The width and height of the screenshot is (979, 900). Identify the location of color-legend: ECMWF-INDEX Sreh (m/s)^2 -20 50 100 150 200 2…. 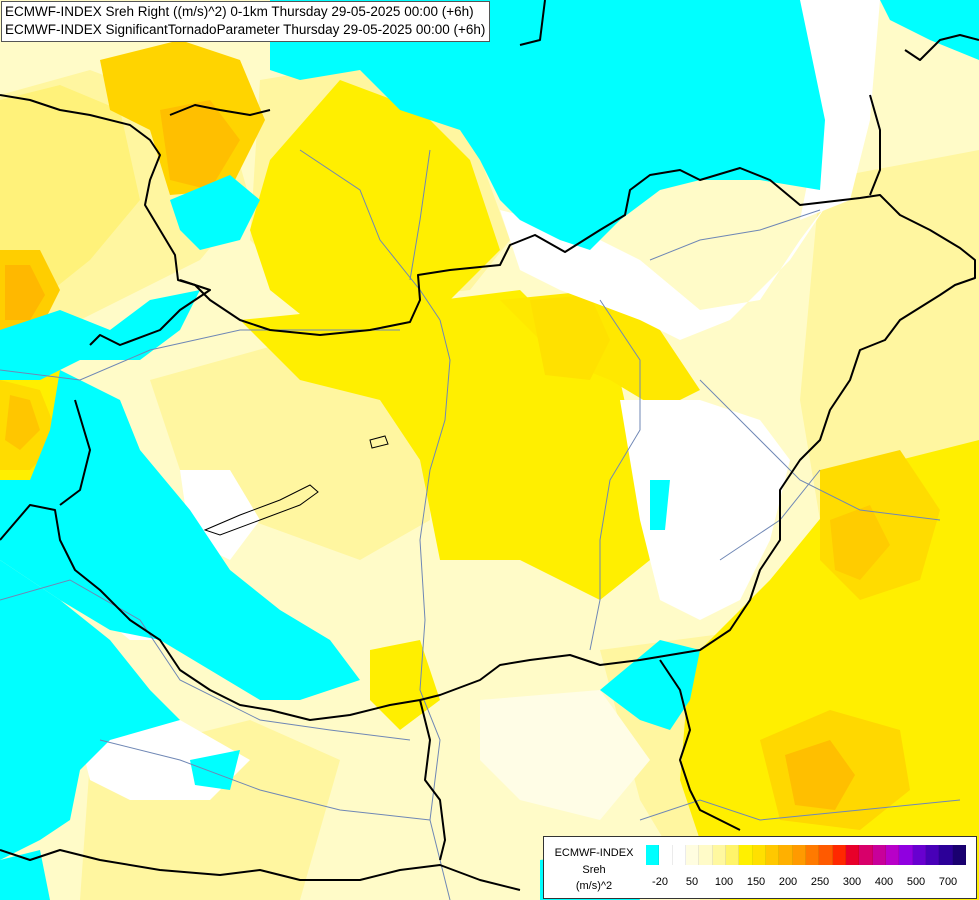
(760, 867).